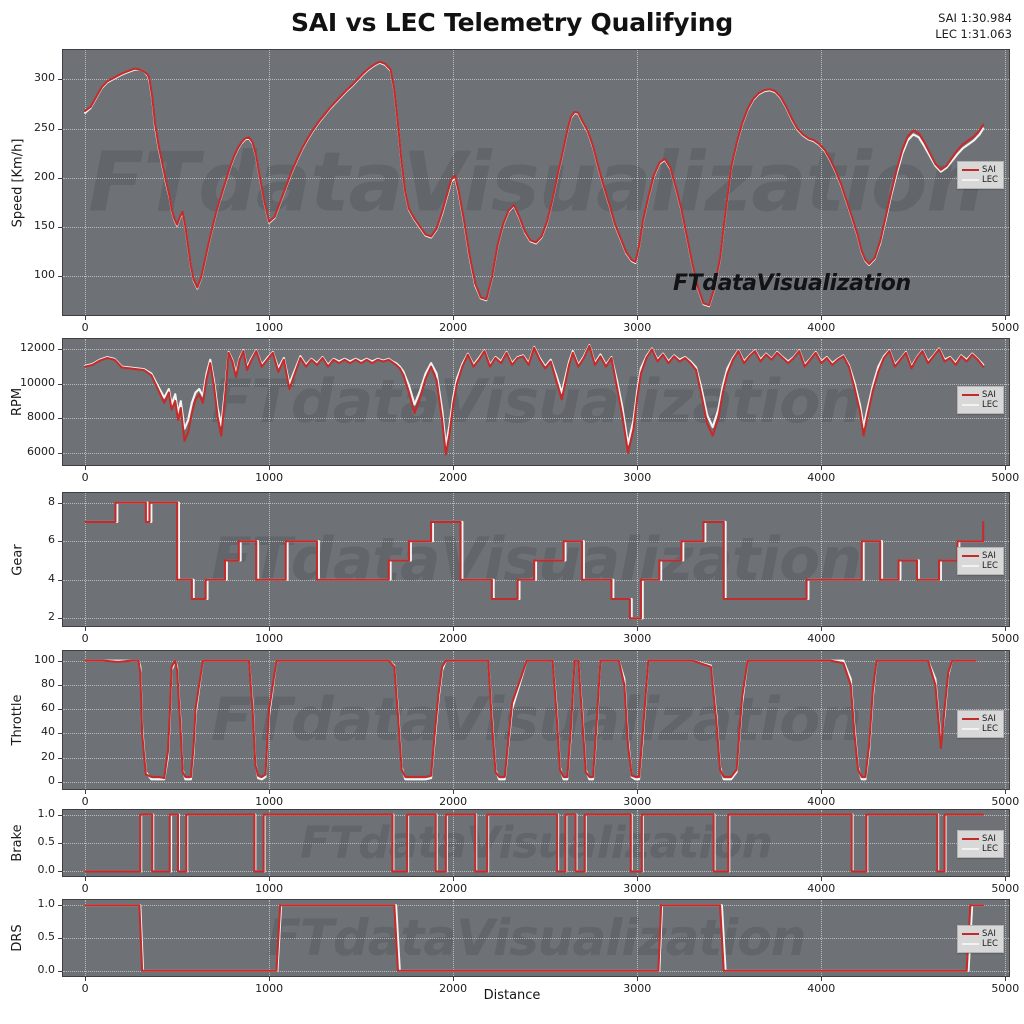 This screenshot has height=1024, width=1024. I want to click on trace-layer, so click(534, 843).